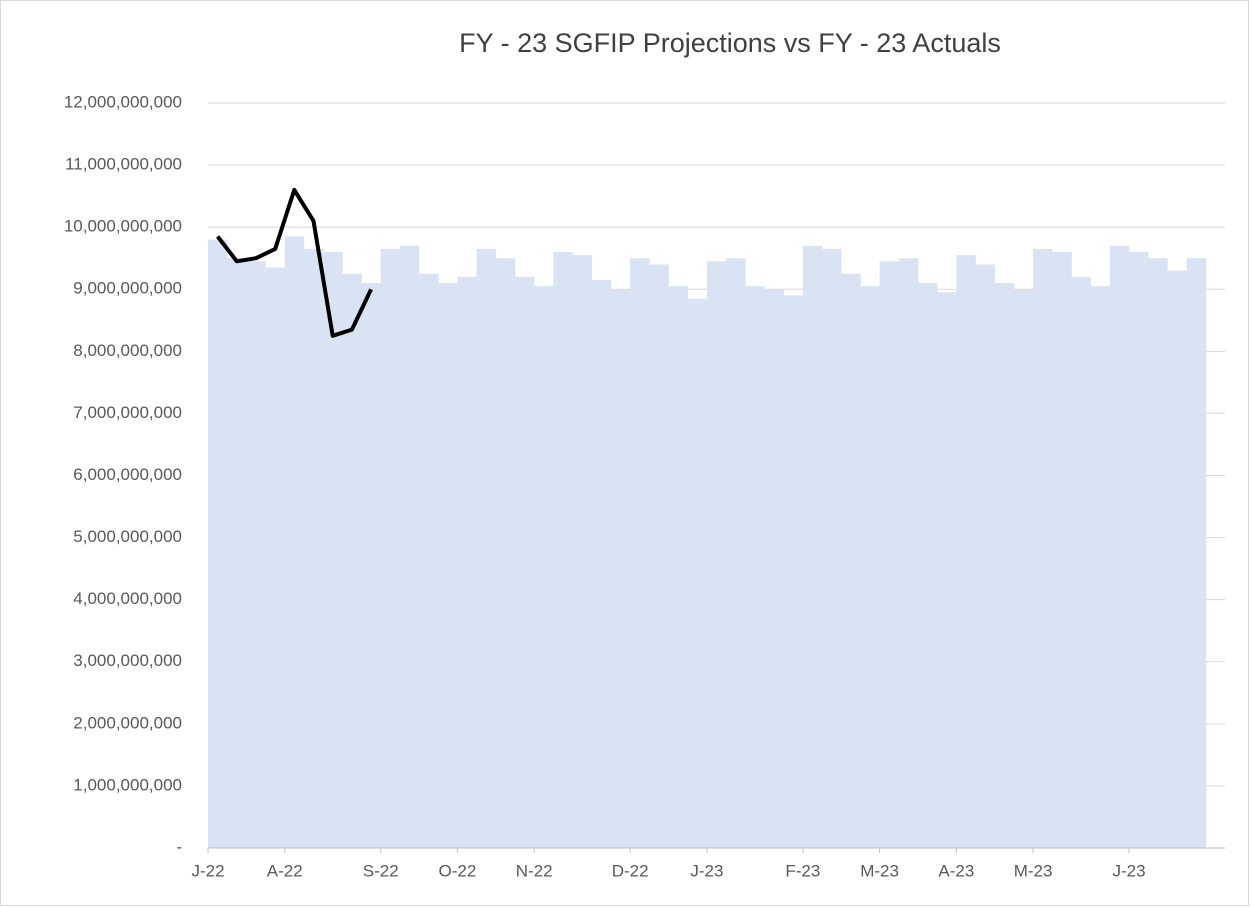 The width and height of the screenshot is (1251, 907). What do you see at coordinates (127, 784) in the screenshot?
I see `y-tick-label: 1,000,000,000` at bounding box center [127, 784].